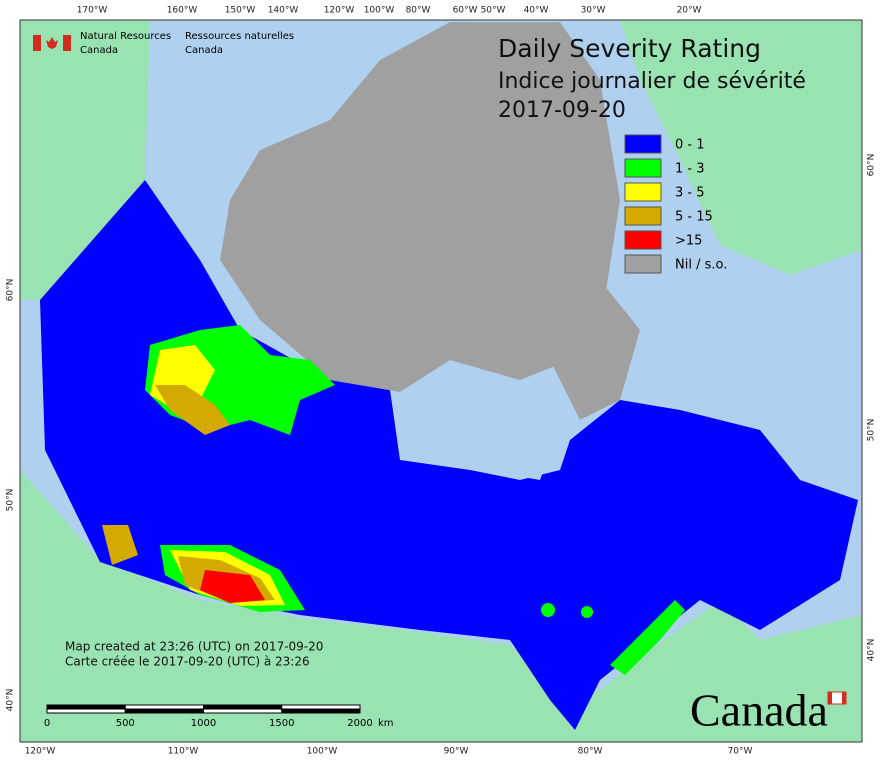 Image resolution: width=880 pixels, height=764 pixels. I want to click on title: Daily Severity Rating, so click(629, 48).